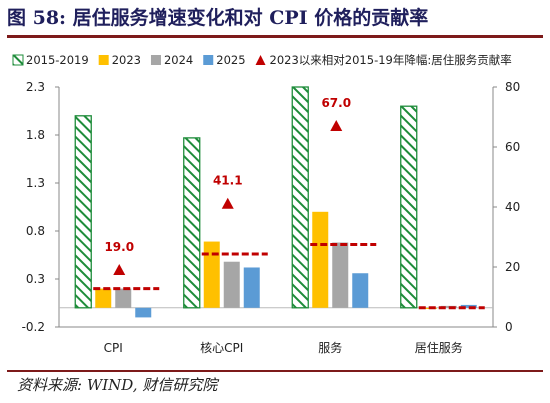 This screenshot has height=403, width=550. I want to click on legend-label-2025: 2025, so click(230, 60).